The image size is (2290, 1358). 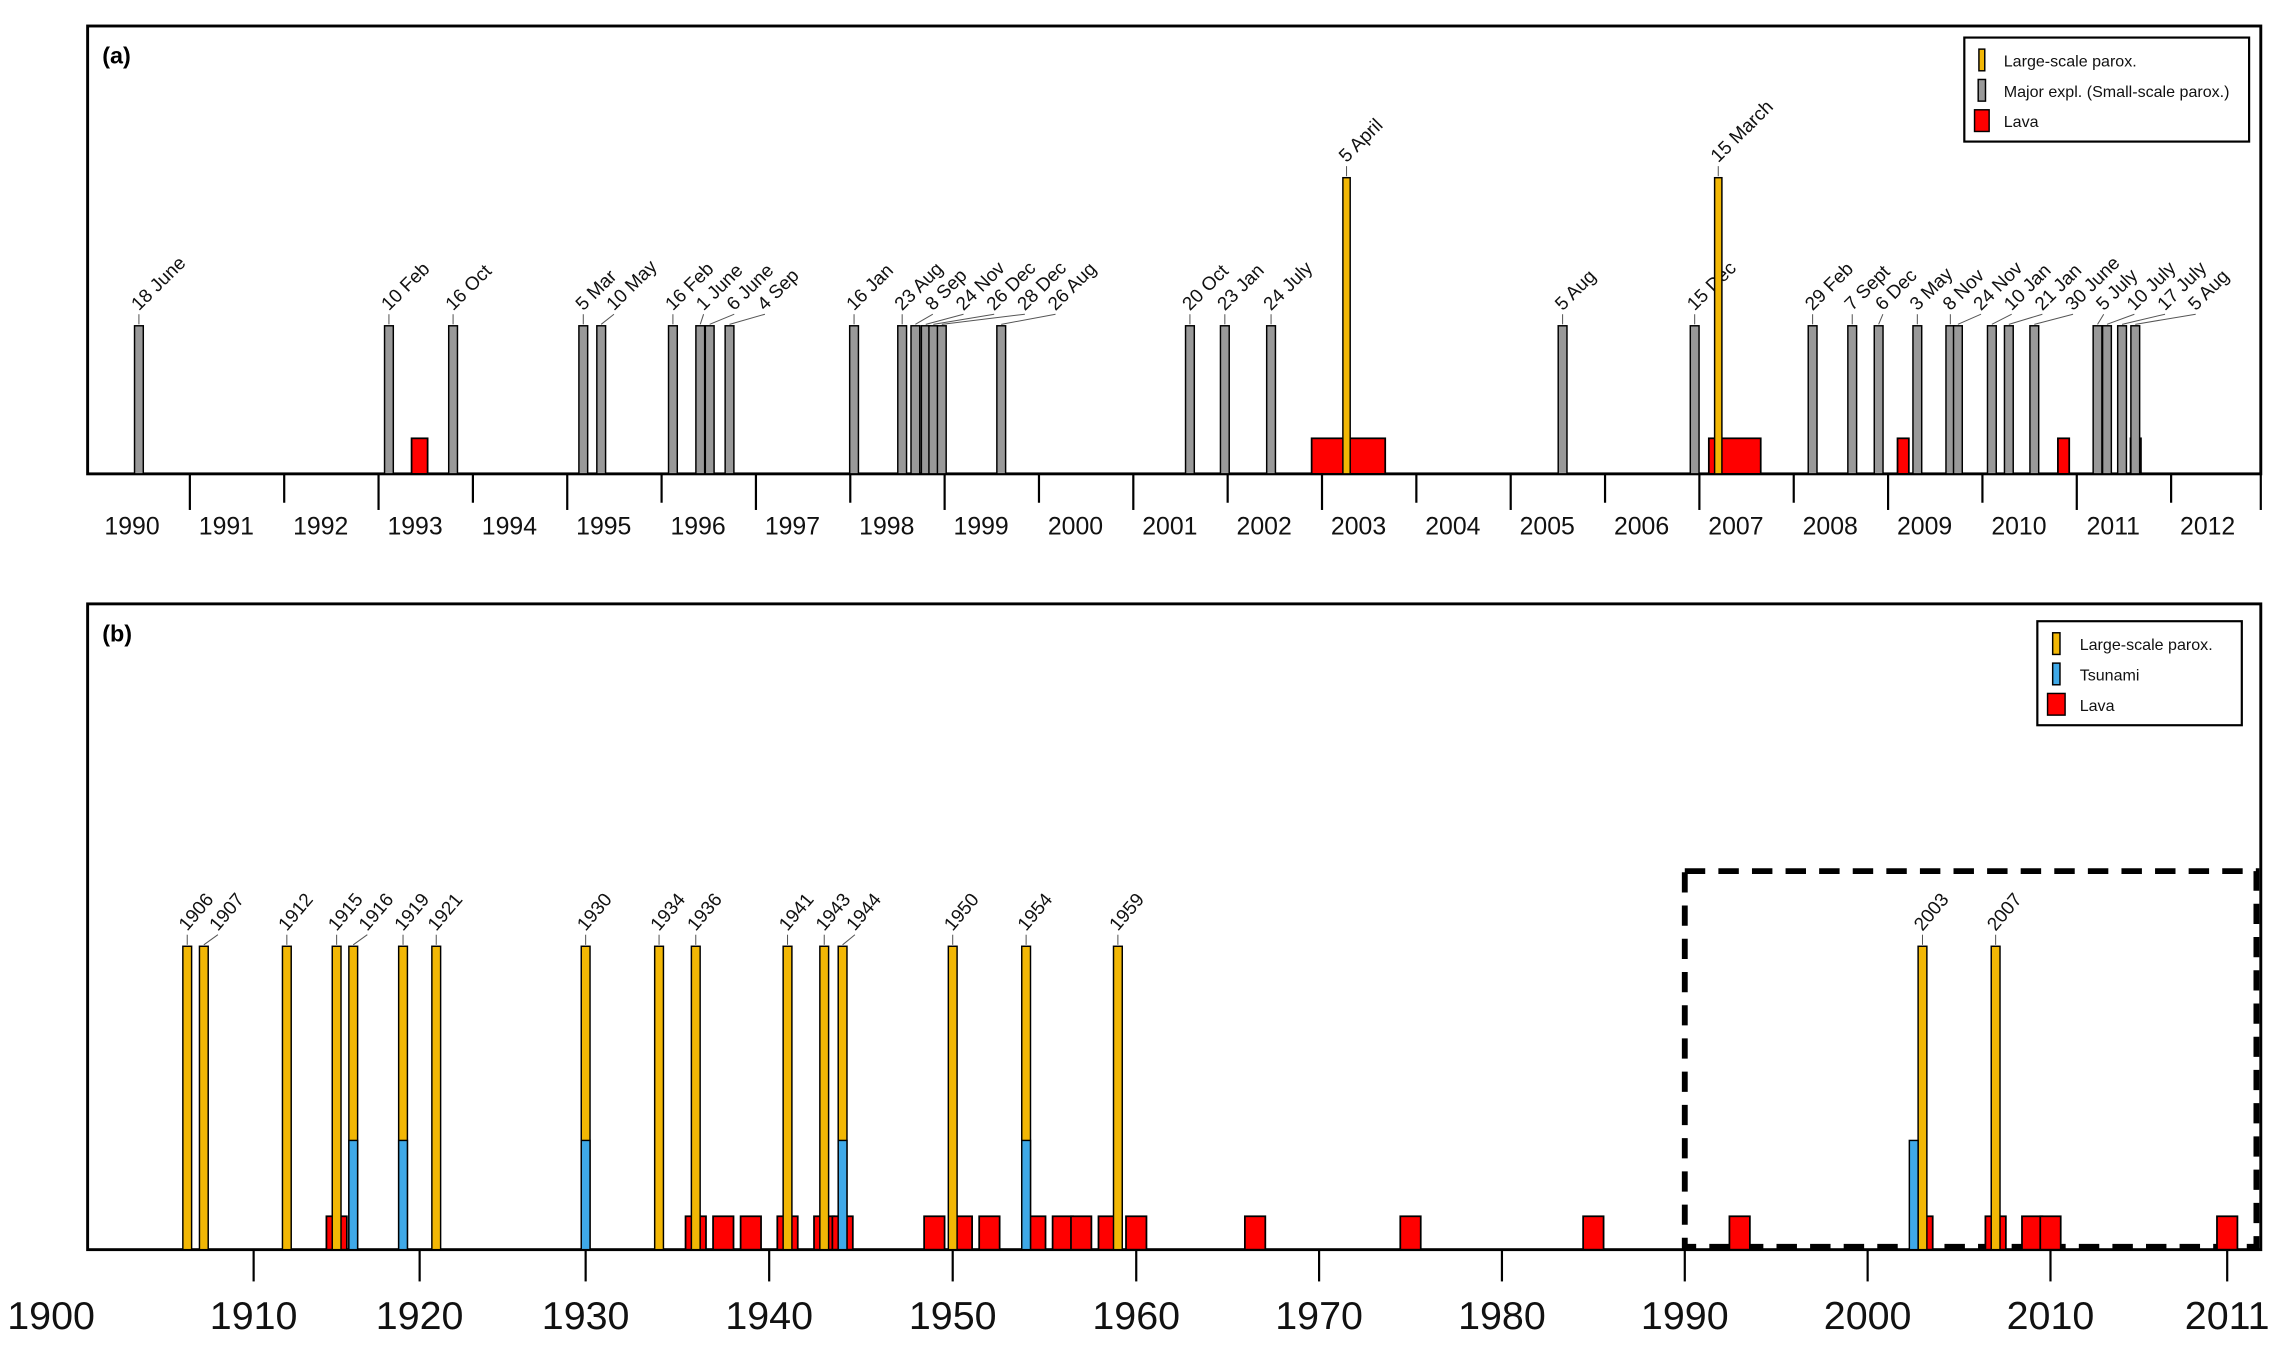 What do you see at coordinates (1452, 527) in the screenshot?
I see `x-tick-label: 2004` at bounding box center [1452, 527].